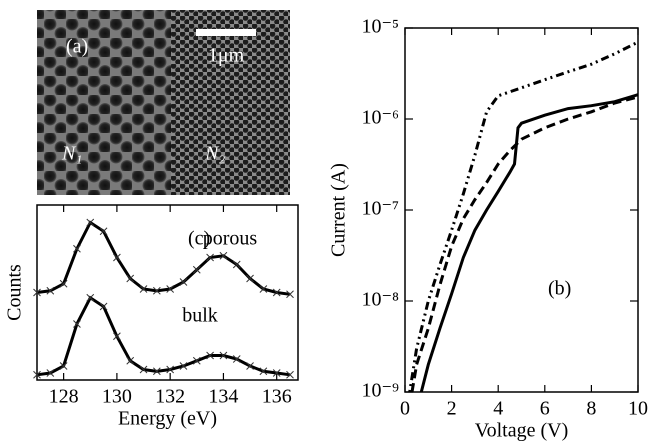 This screenshot has height=444, width=657. I want to click on y-tick-label: 10⁻⁷, so click(380, 209).